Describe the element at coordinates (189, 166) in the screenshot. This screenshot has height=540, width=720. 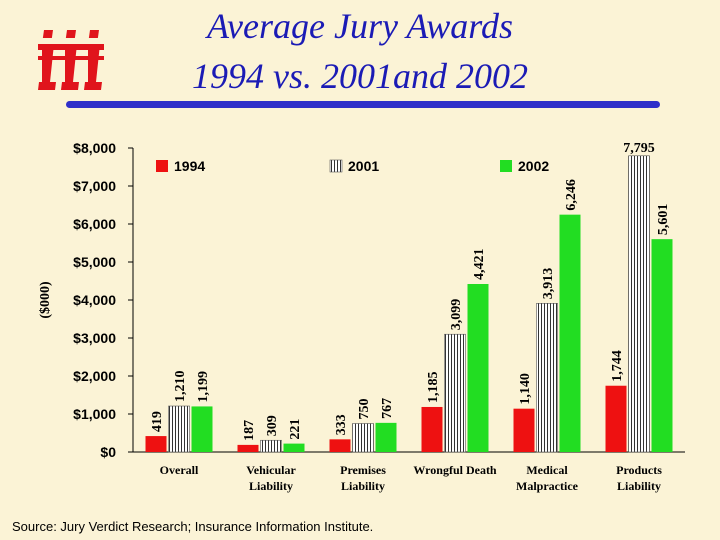
I see `legend-label: 1994` at that location.